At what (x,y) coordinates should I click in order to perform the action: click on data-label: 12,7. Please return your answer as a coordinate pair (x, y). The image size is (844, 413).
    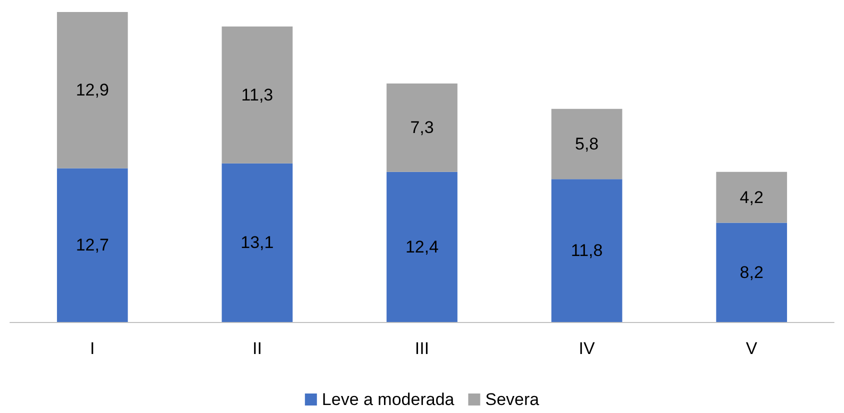
    Looking at the image, I should click on (92, 245).